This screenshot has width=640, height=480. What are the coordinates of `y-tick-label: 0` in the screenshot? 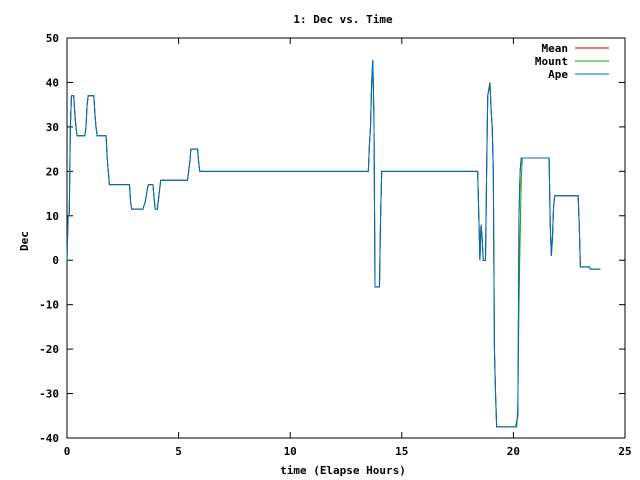 It's located at (55, 260).